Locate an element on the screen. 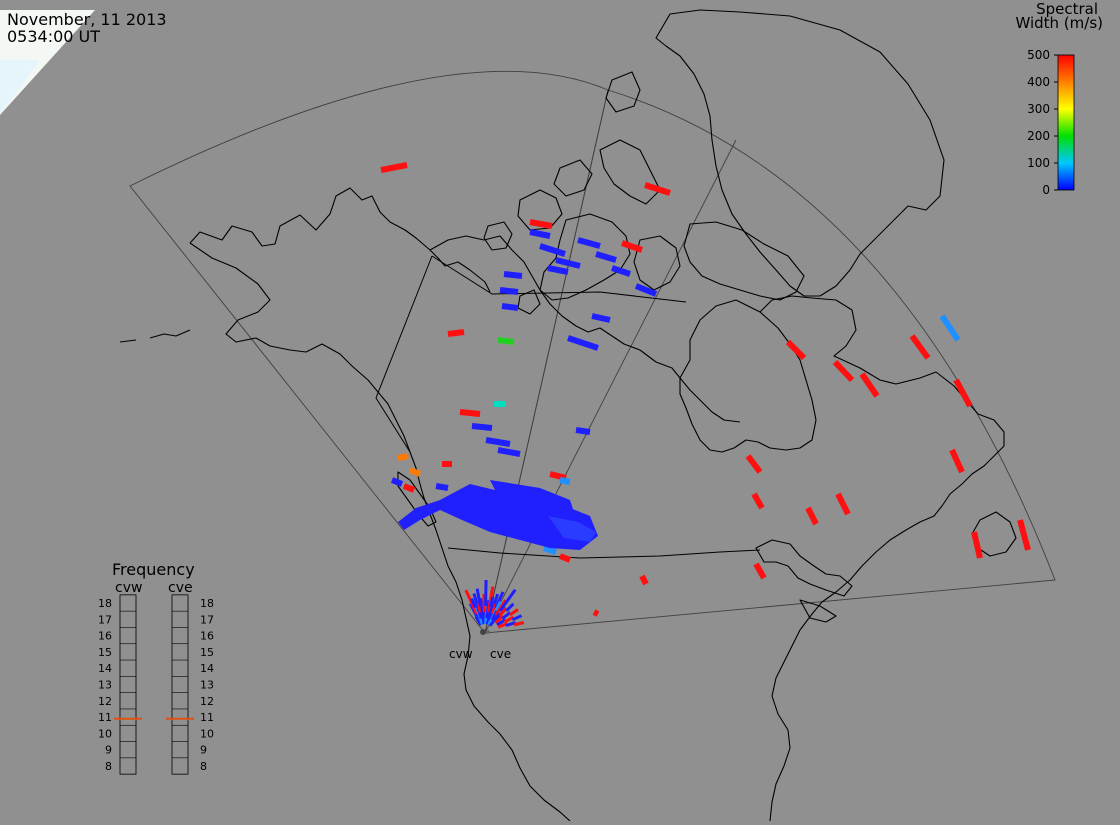 The height and width of the screenshot is (825, 1120). colorbar-tick-label: 500 is located at coordinates (1038, 55).